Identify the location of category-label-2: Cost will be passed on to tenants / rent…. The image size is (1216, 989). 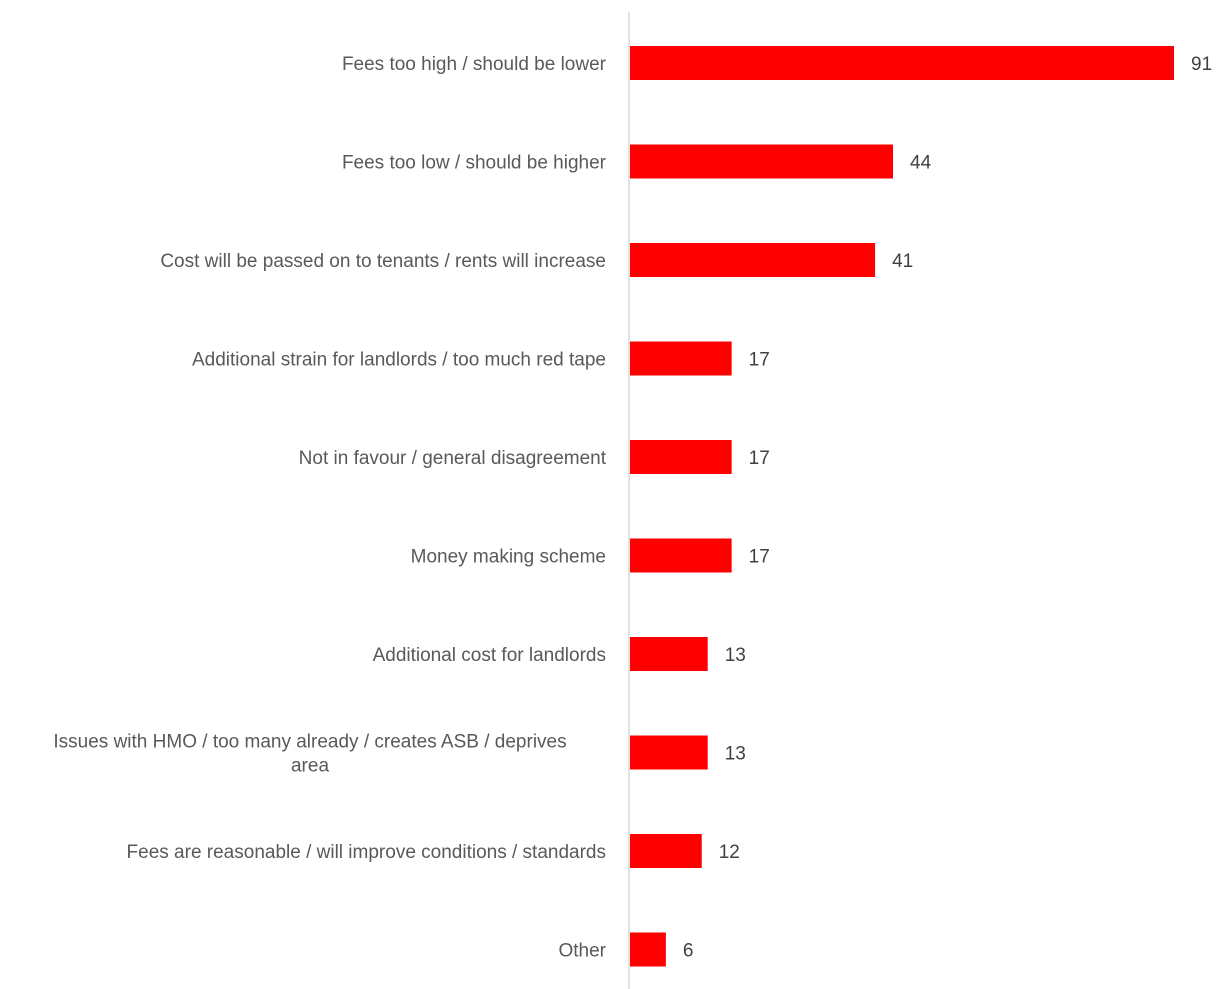
(383, 261).